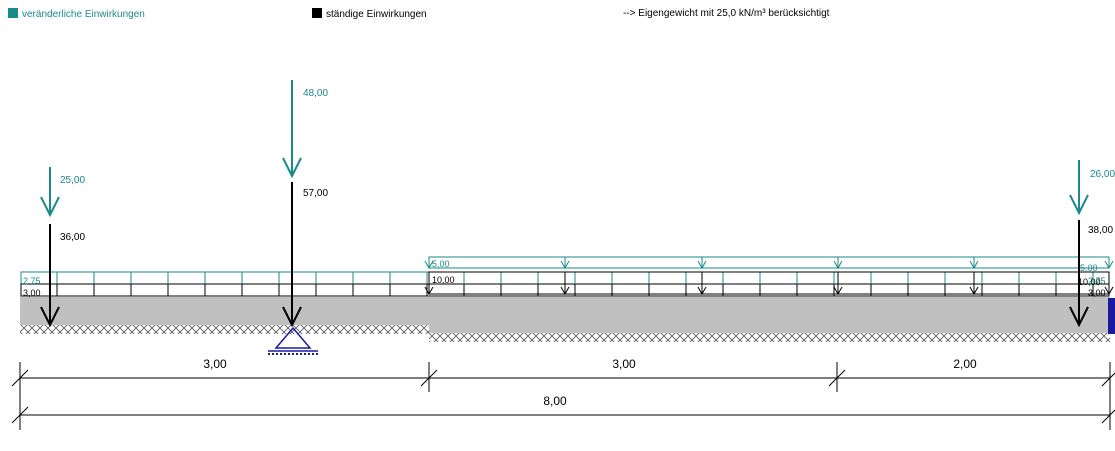  I want to click on full-variable-right-label: 2,75, so click(1097, 281).